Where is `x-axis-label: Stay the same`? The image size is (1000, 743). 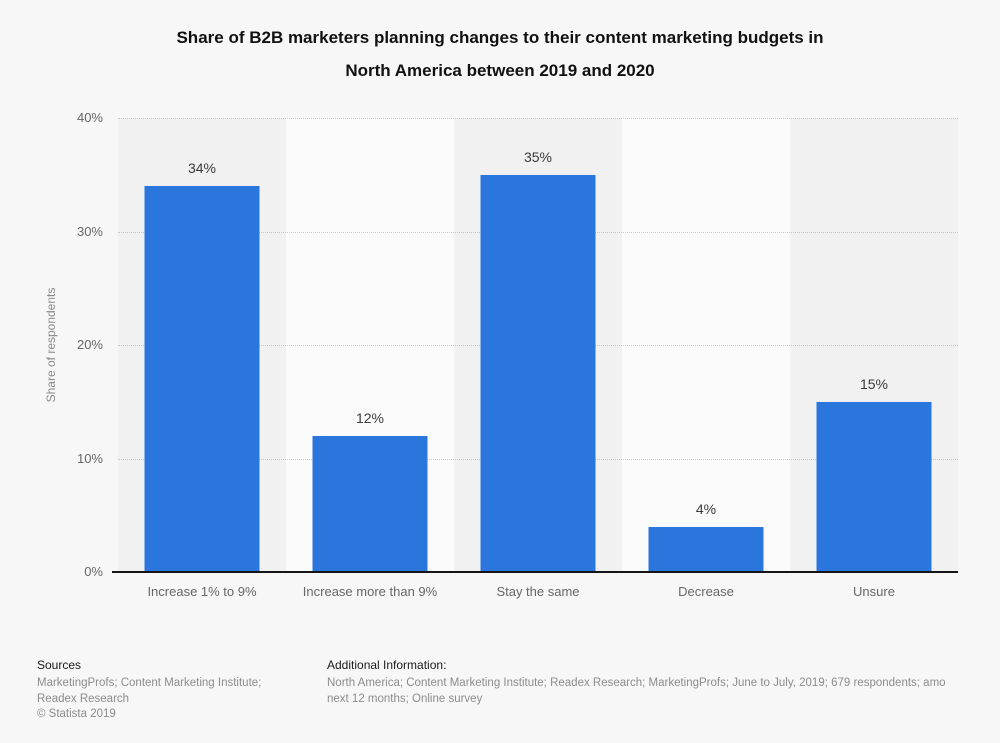 x-axis-label: Stay the same is located at coordinates (538, 591).